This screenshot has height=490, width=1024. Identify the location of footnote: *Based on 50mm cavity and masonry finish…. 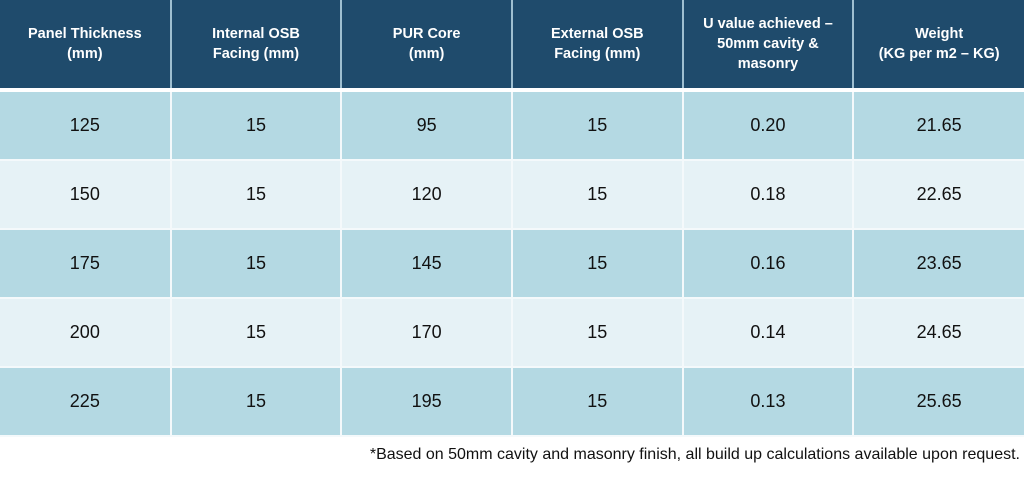
(694, 454).